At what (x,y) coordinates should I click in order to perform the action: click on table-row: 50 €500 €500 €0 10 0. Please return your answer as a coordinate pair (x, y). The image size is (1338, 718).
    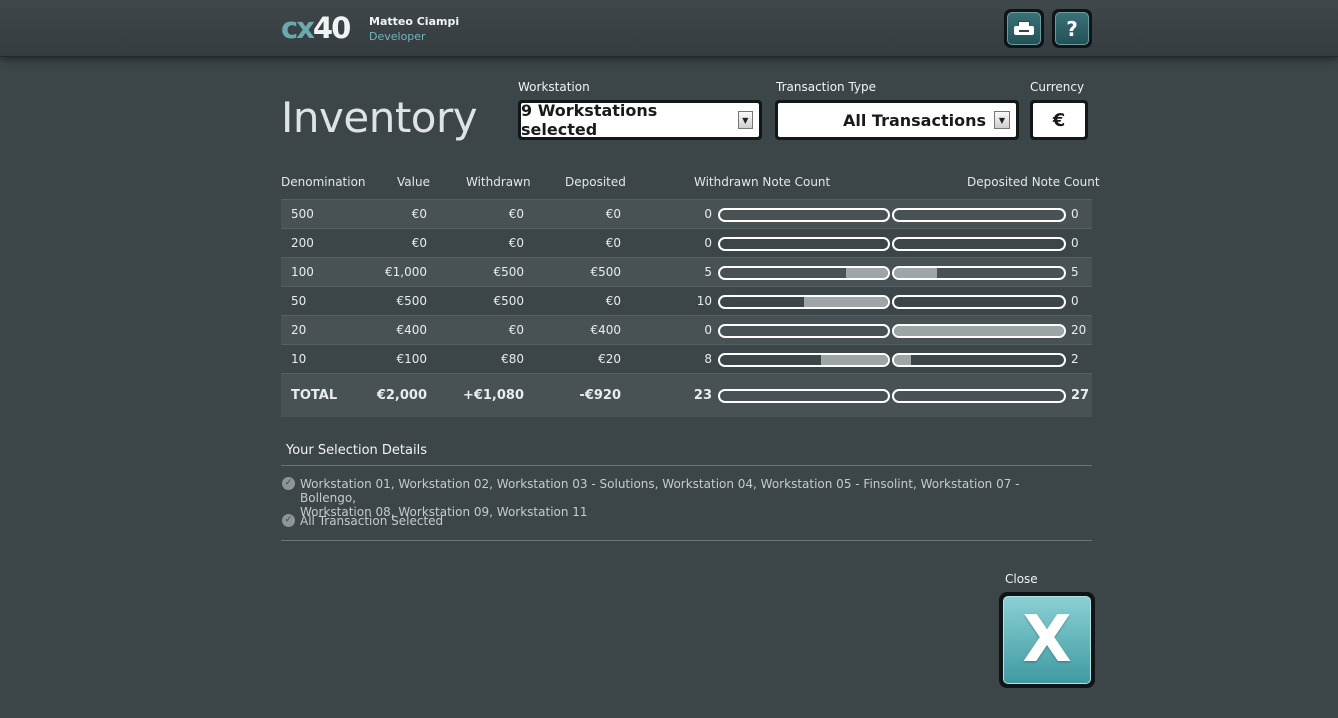
    Looking at the image, I should click on (686, 300).